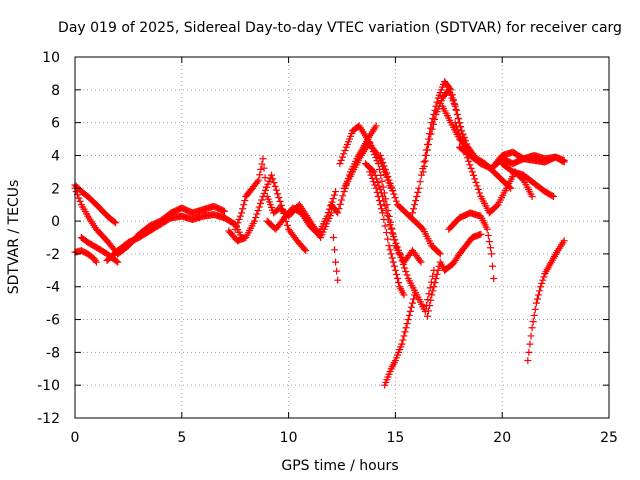 This screenshot has width=640, height=480. I want to click on y-tick-label: -4, so click(53, 288).